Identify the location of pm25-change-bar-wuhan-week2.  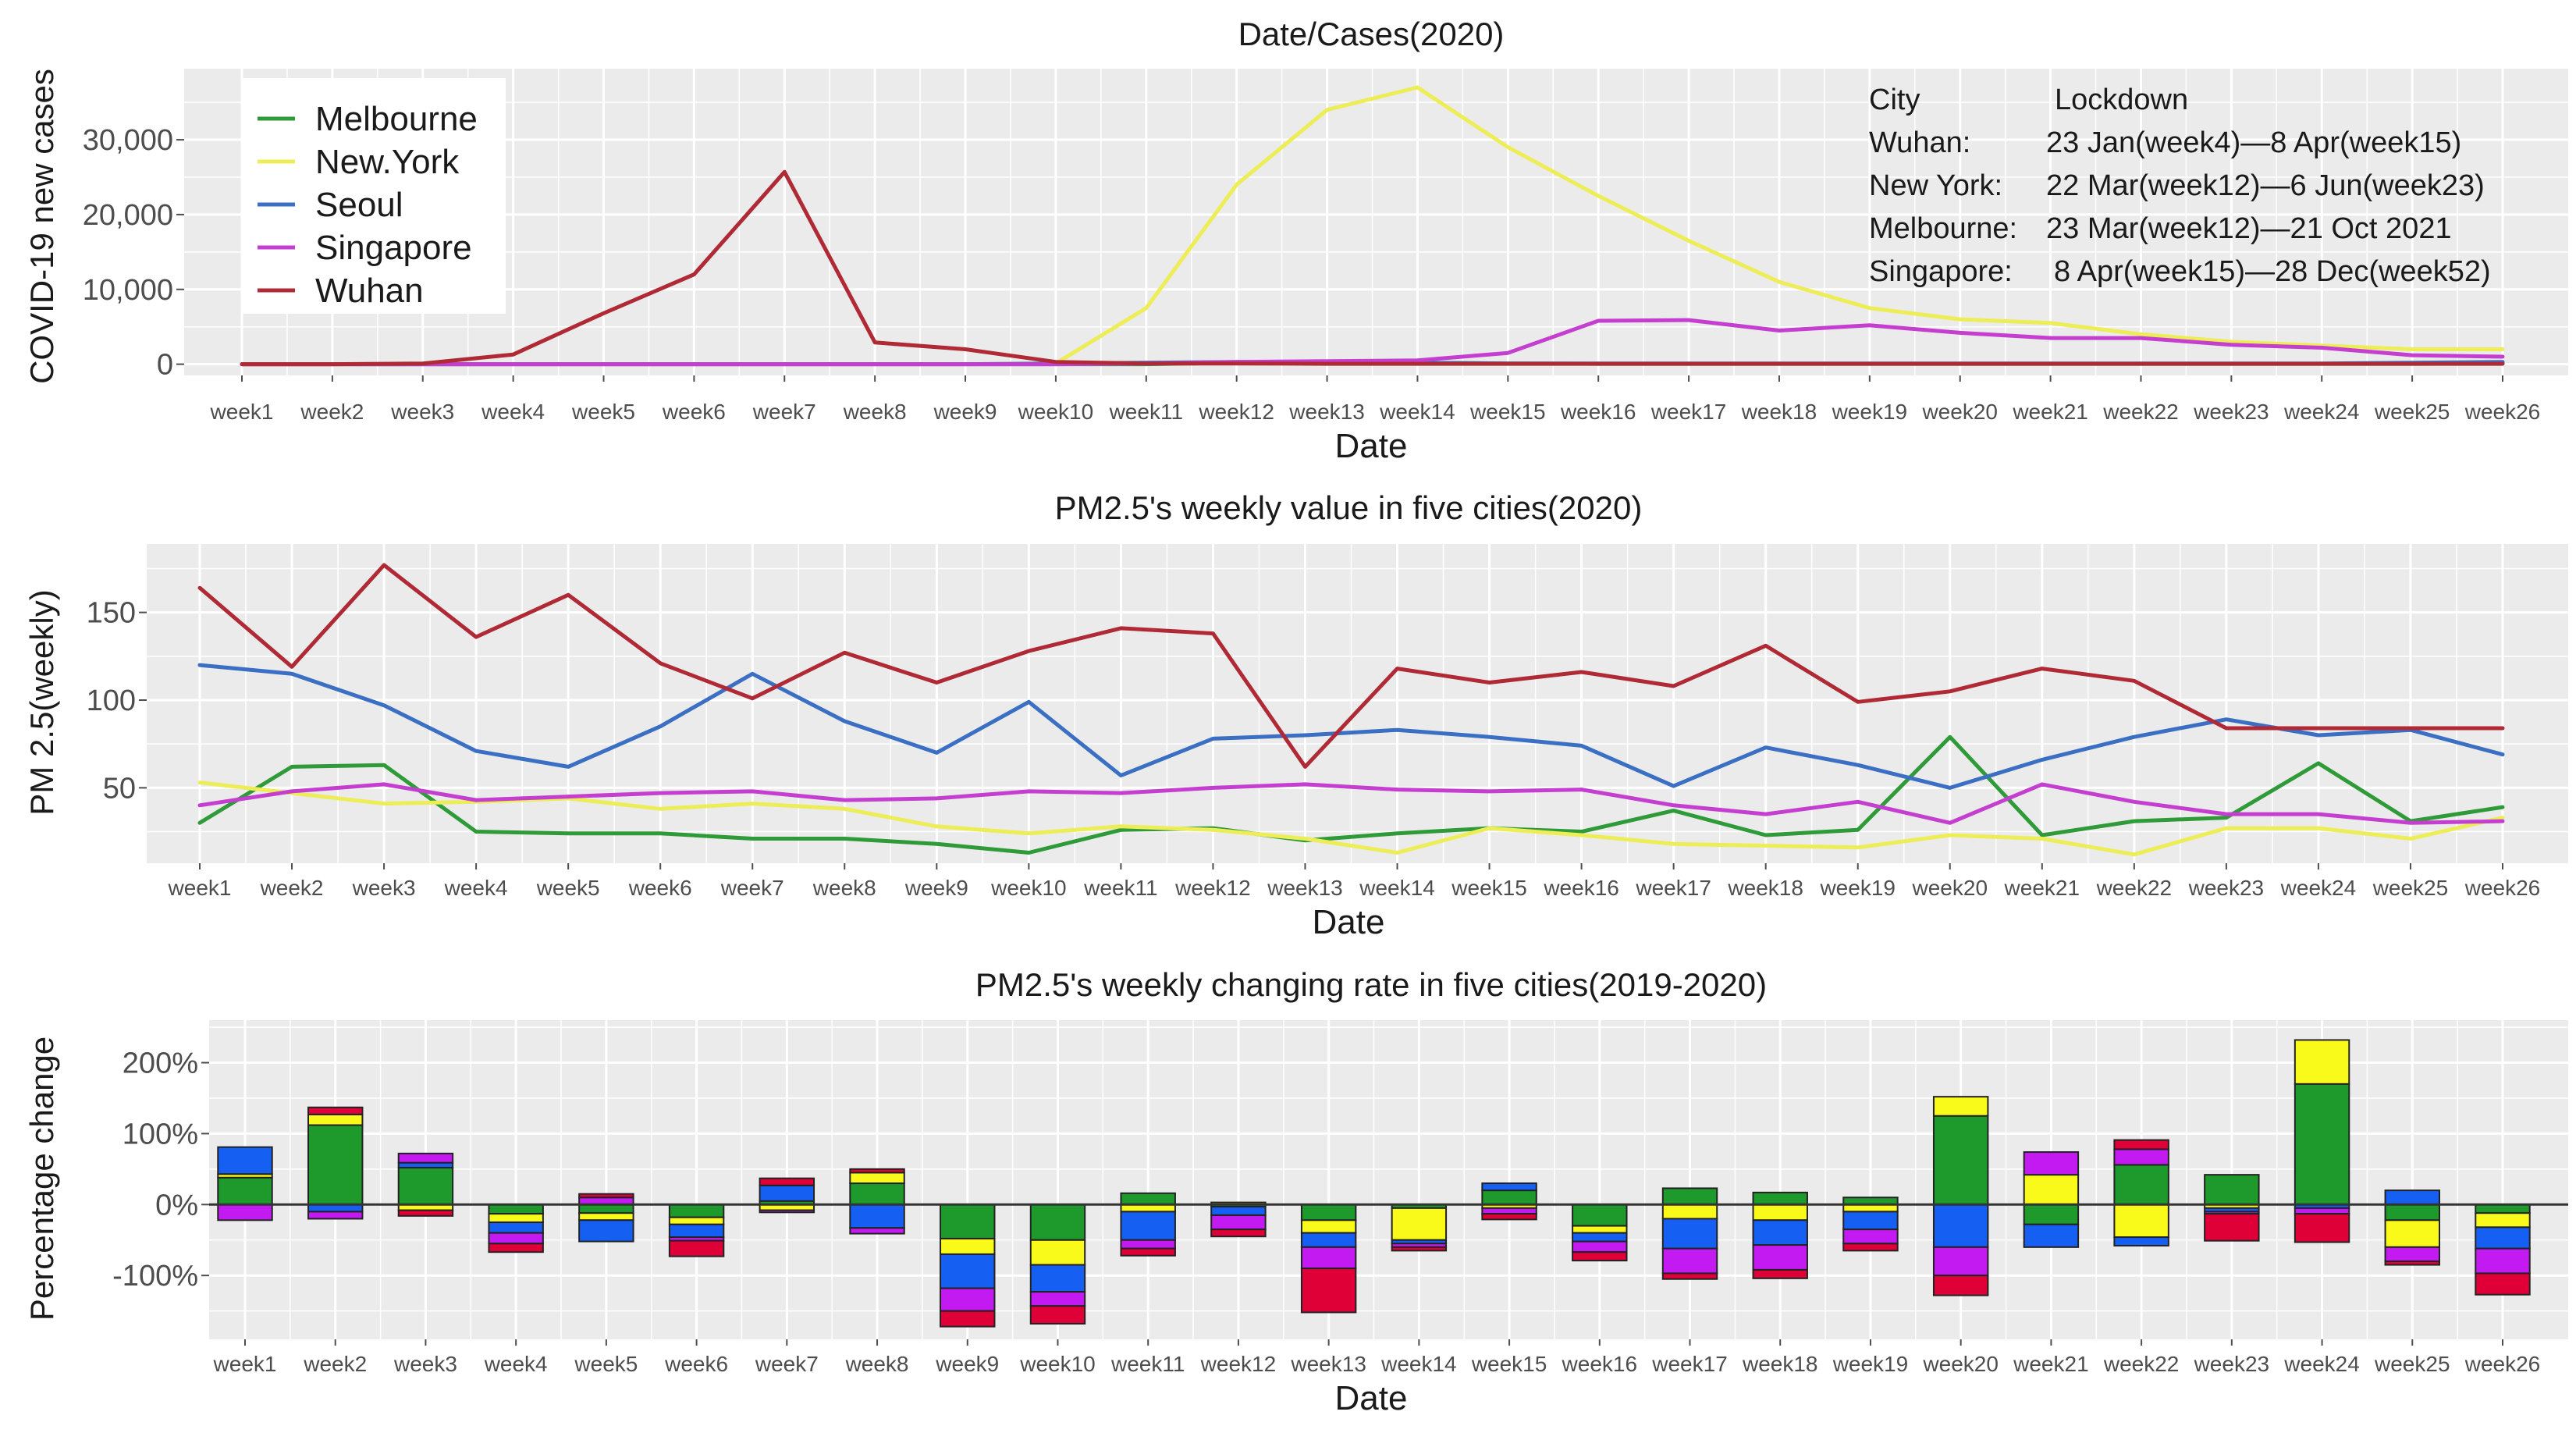
(336, 1110).